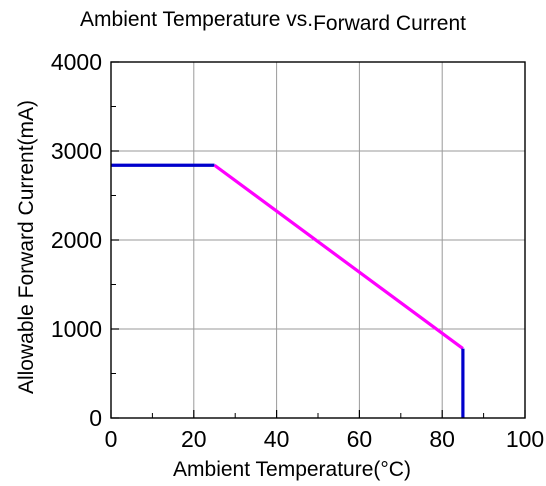  What do you see at coordinates (76, 62) in the screenshot?
I see `y-tick-label: 4000` at bounding box center [76, 62].